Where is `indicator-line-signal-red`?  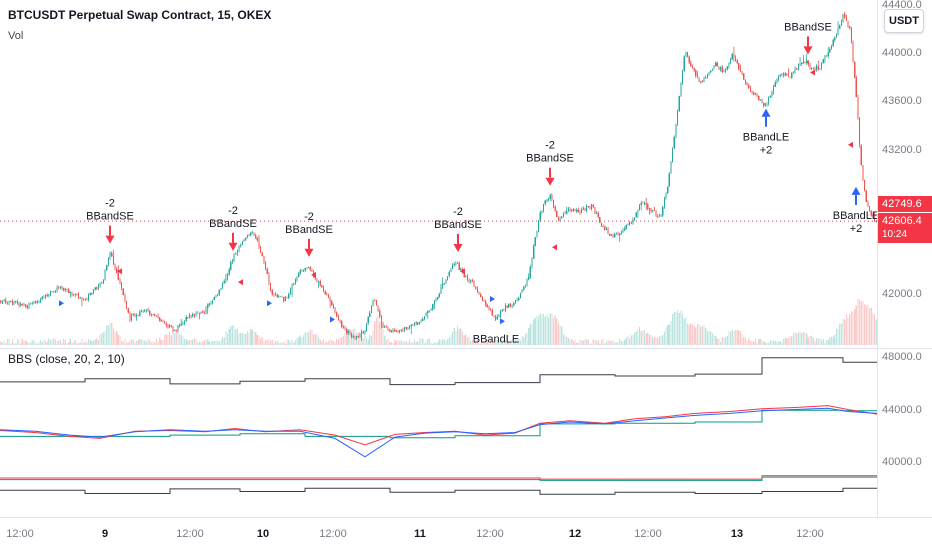
indicator-line-signal-red is located at coordinates (438, 425).